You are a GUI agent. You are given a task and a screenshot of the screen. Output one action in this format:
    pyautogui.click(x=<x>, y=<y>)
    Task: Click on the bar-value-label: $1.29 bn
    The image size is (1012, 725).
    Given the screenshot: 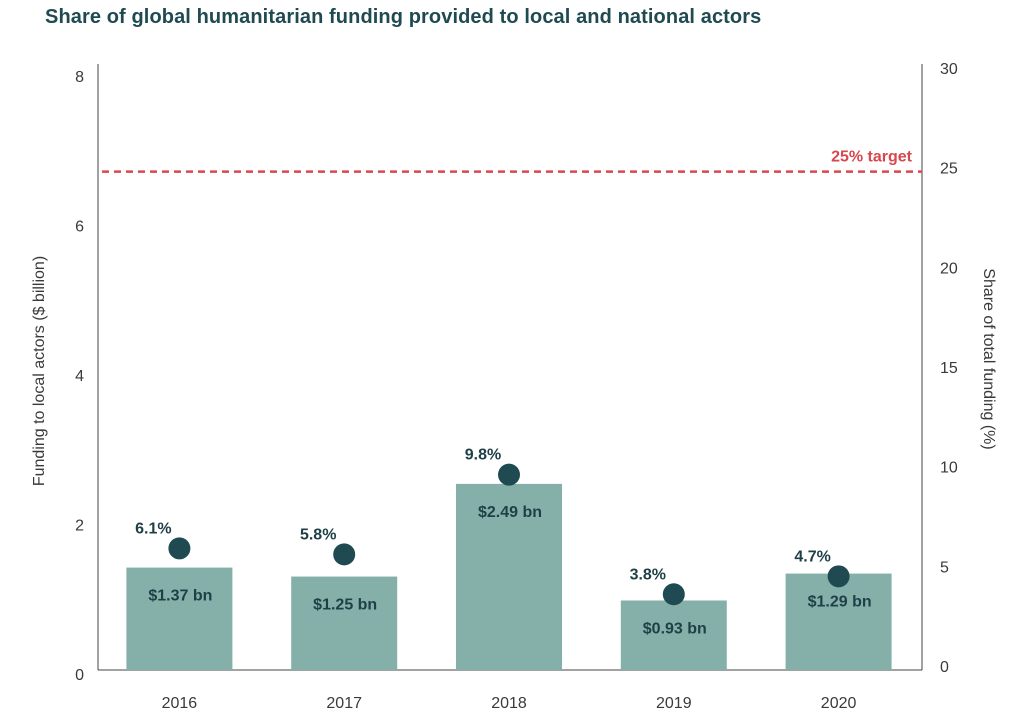 What is the action you would take?
    pyautogui.click(x=840, y=602)
    